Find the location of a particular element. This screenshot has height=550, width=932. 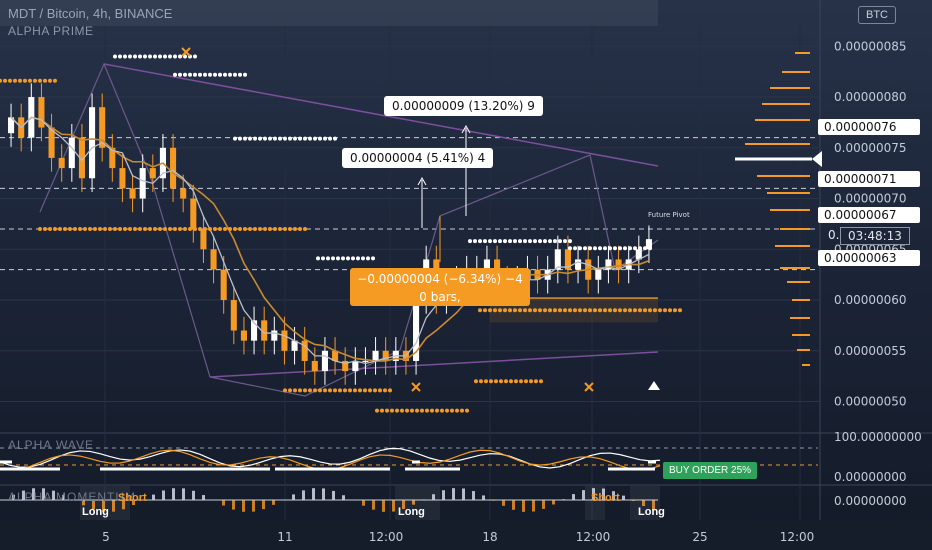

price-tag-76: 0.00000076 is located at coordinates (869, 127).